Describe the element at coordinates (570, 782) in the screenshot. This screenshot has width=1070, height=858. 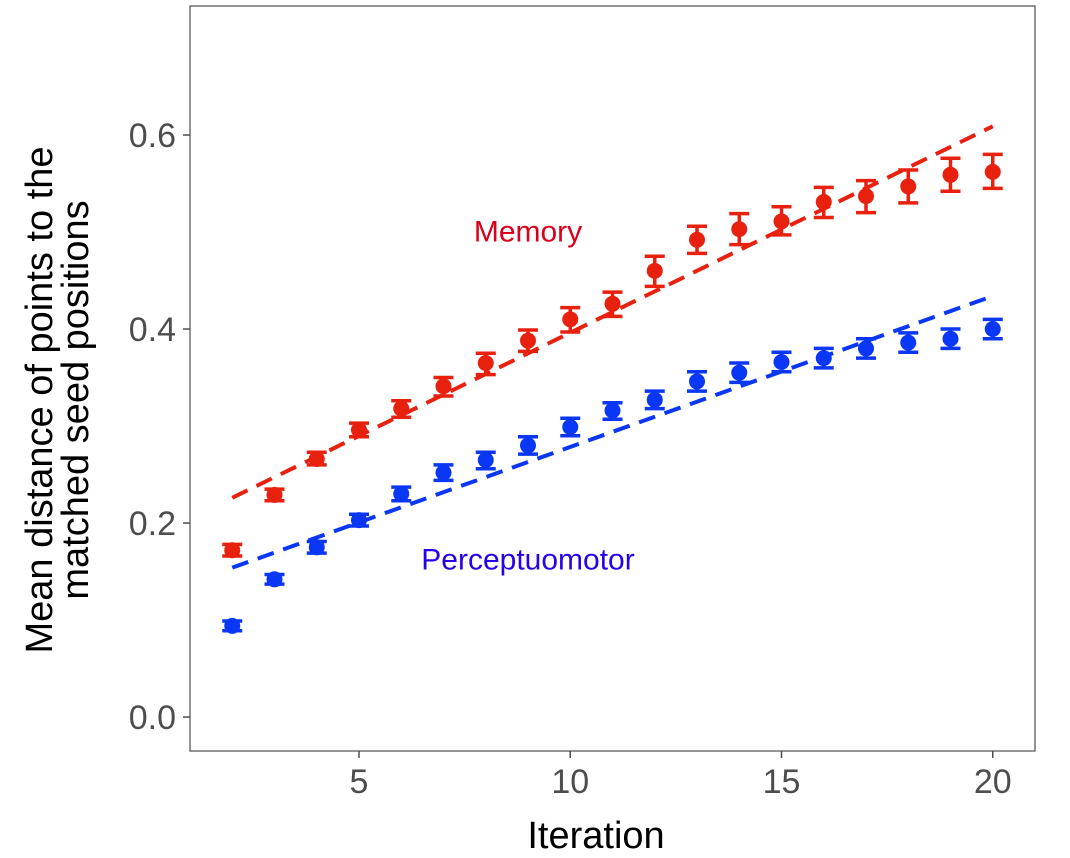
I see `x-tick-label: 10` at that location.